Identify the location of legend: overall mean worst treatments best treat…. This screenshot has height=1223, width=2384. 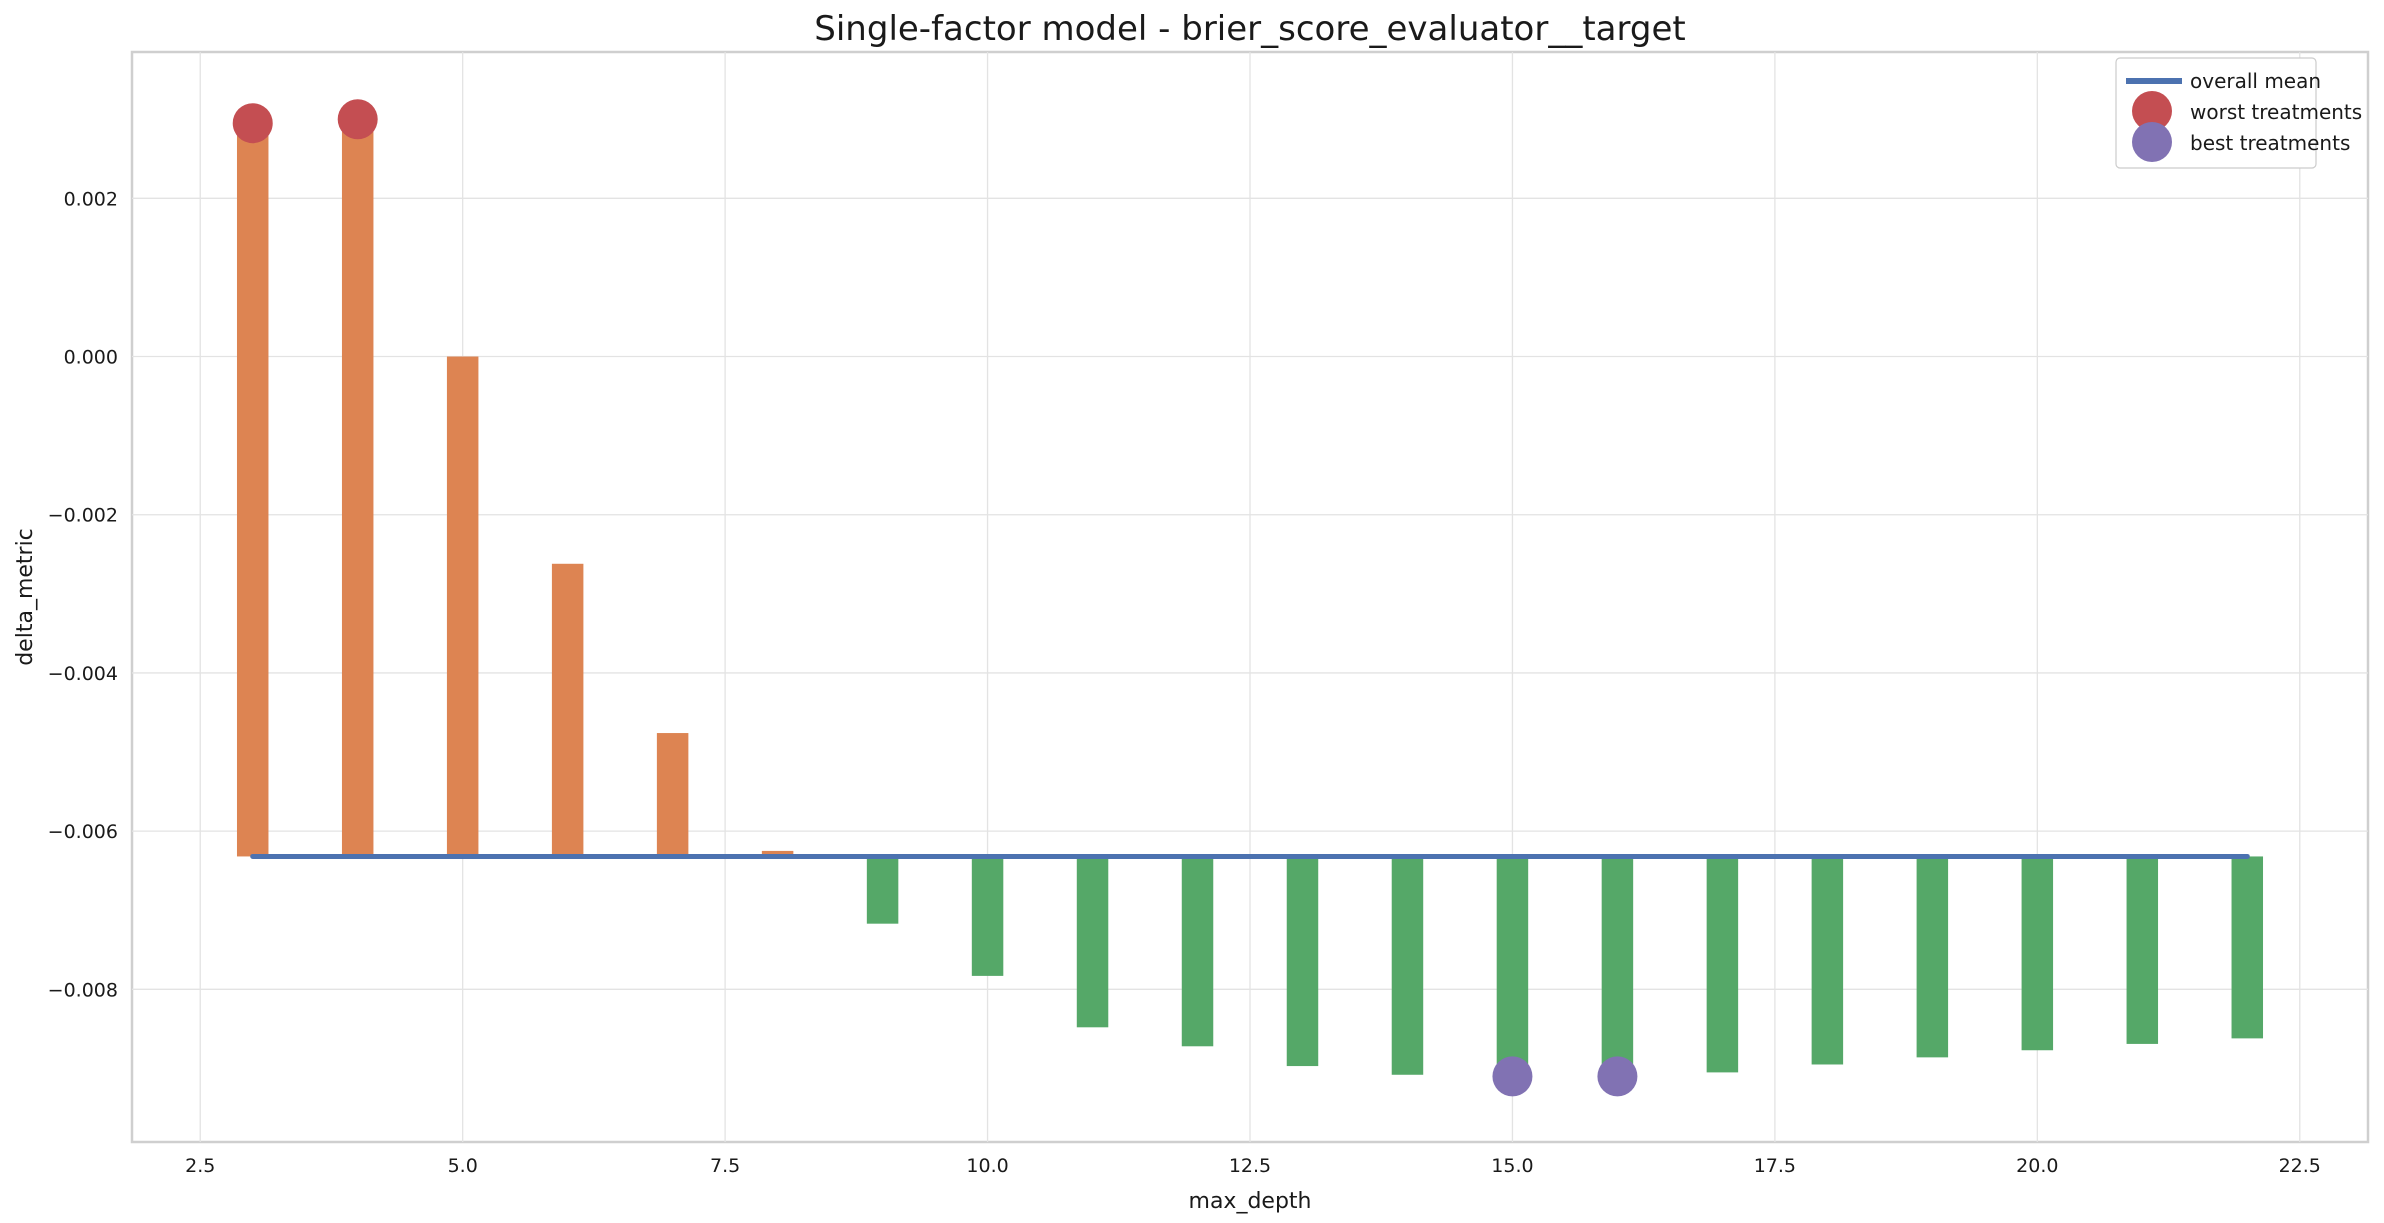
(2238, 113).